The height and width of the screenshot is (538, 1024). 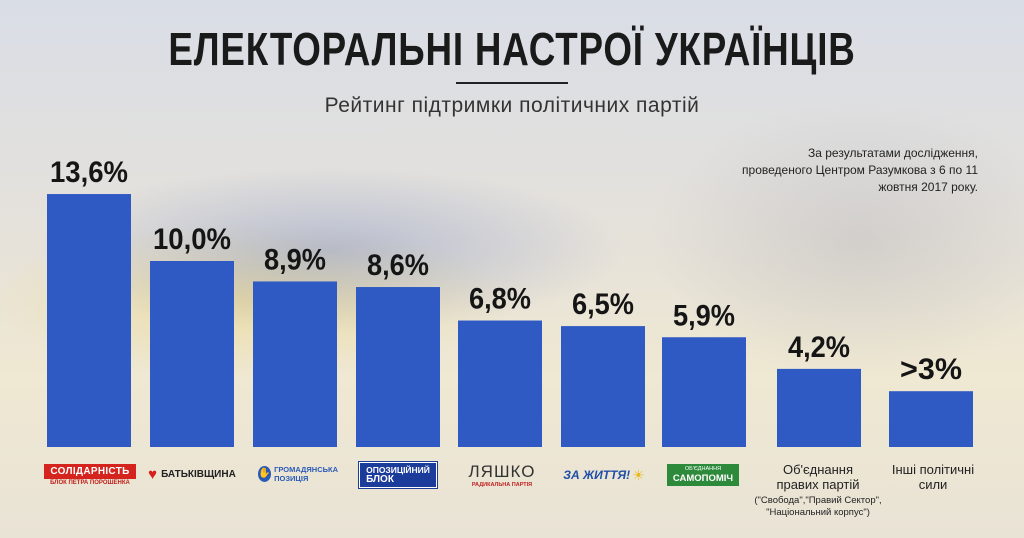 What do you see at coordinates (192, 239) in the screenshot?
I see `bar-label-2: 10,0%` at bounding box center [192, 239].